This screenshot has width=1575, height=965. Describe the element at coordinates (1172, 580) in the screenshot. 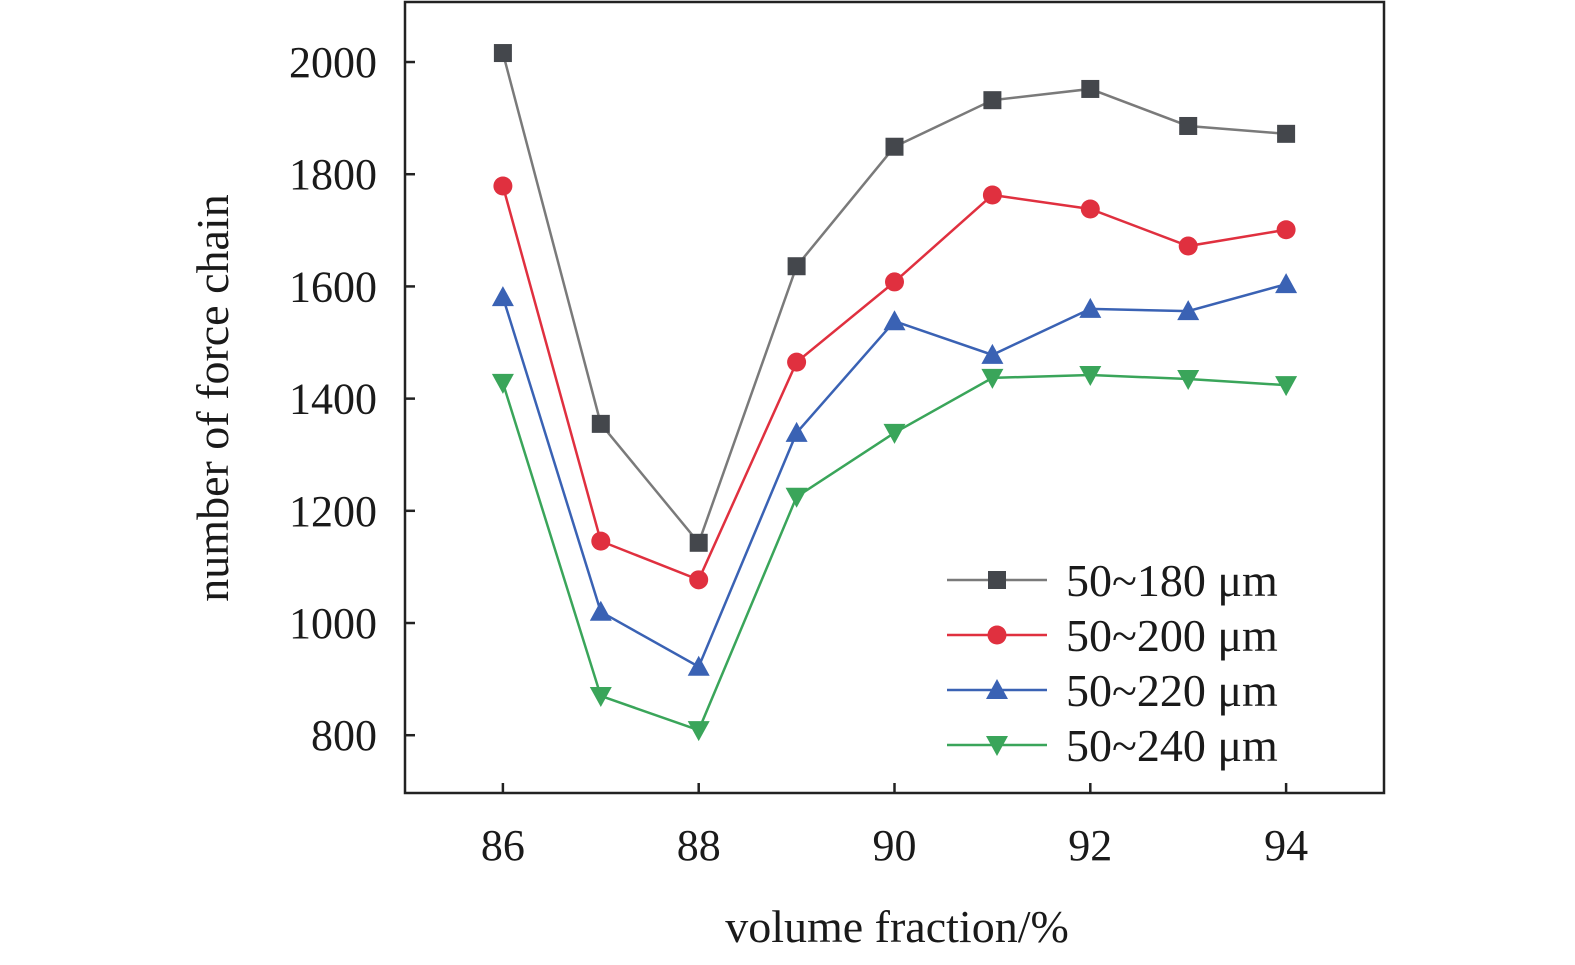

I see `legend-label: 50~180 μm` at that location.